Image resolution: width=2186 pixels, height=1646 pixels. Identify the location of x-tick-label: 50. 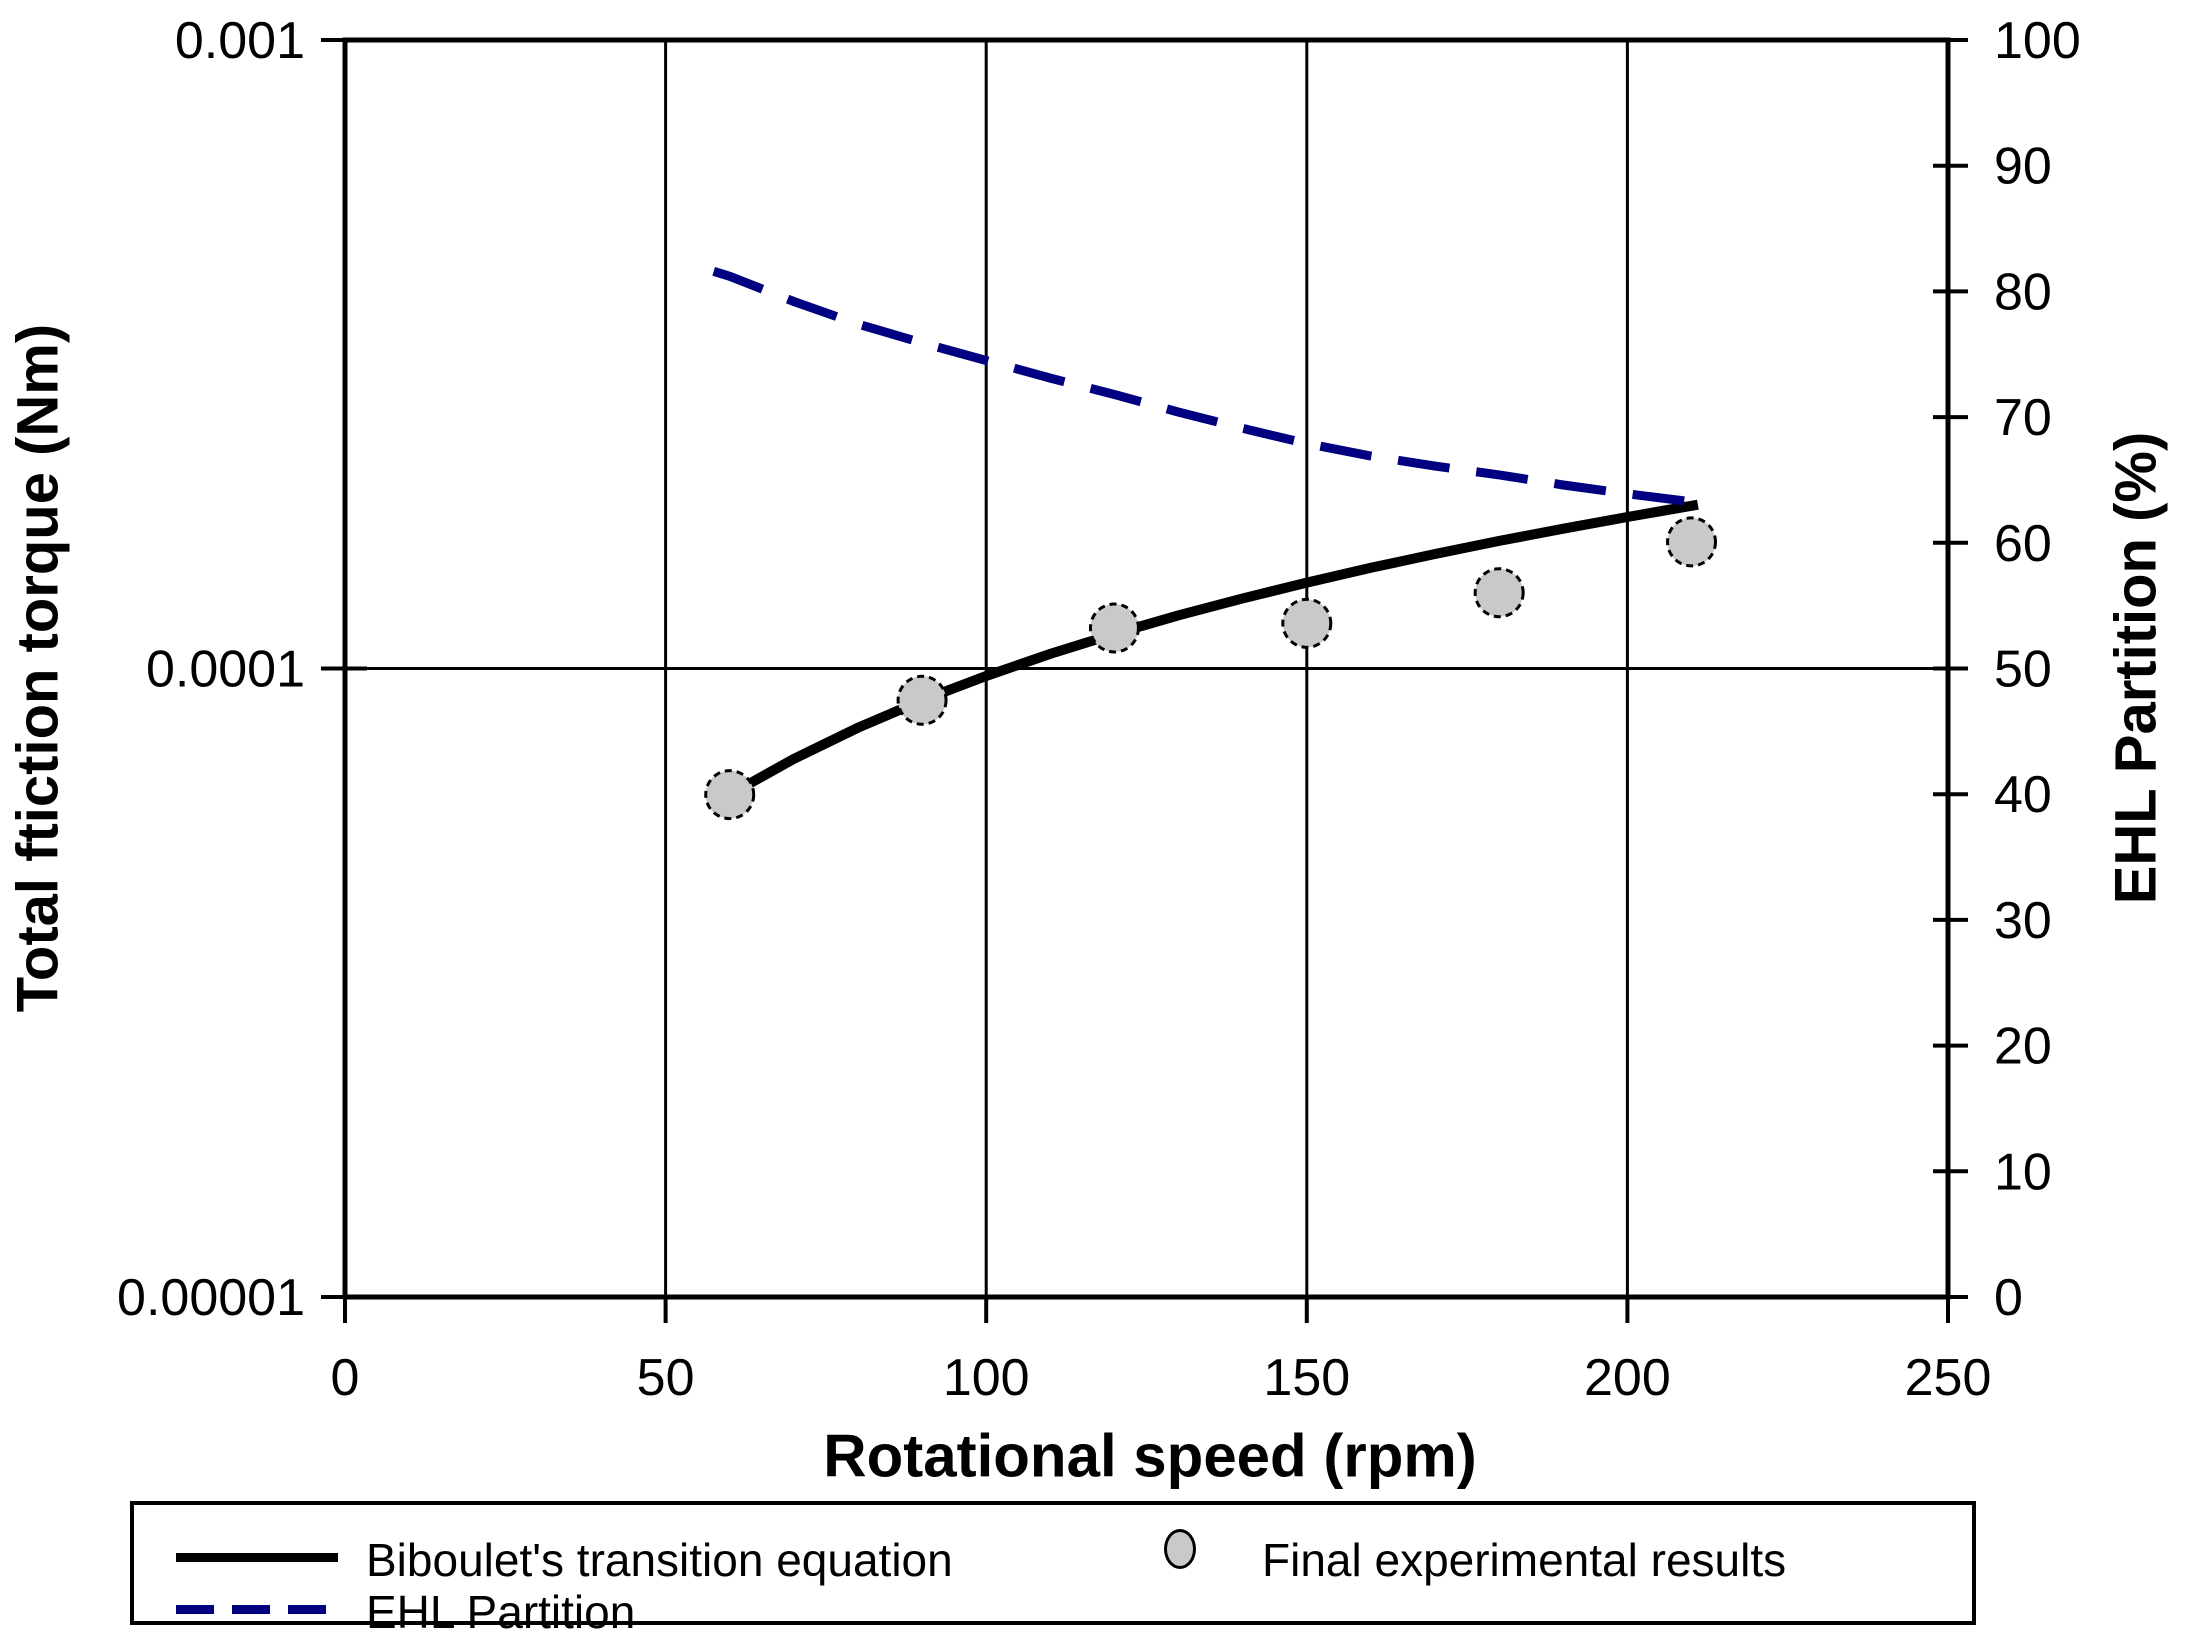
(666, 1378).